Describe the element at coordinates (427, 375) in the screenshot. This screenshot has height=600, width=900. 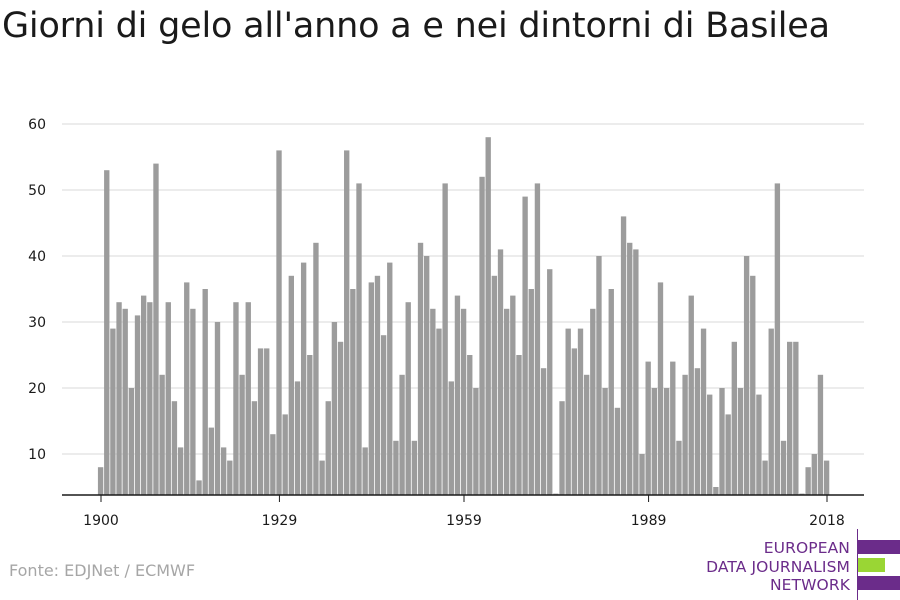
I see `bar-1953` at that location.